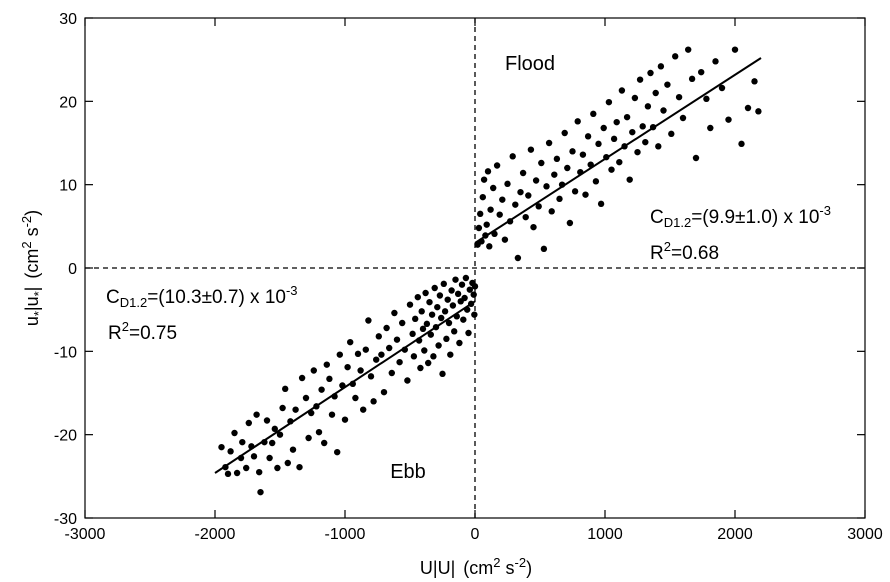  What do you see at coordinates (740, 216) in the screenshot?
I see `flood-fit-coefficient: CD1.2=(9.9±1.0) x 10-3` at bounding box center [740, 216].